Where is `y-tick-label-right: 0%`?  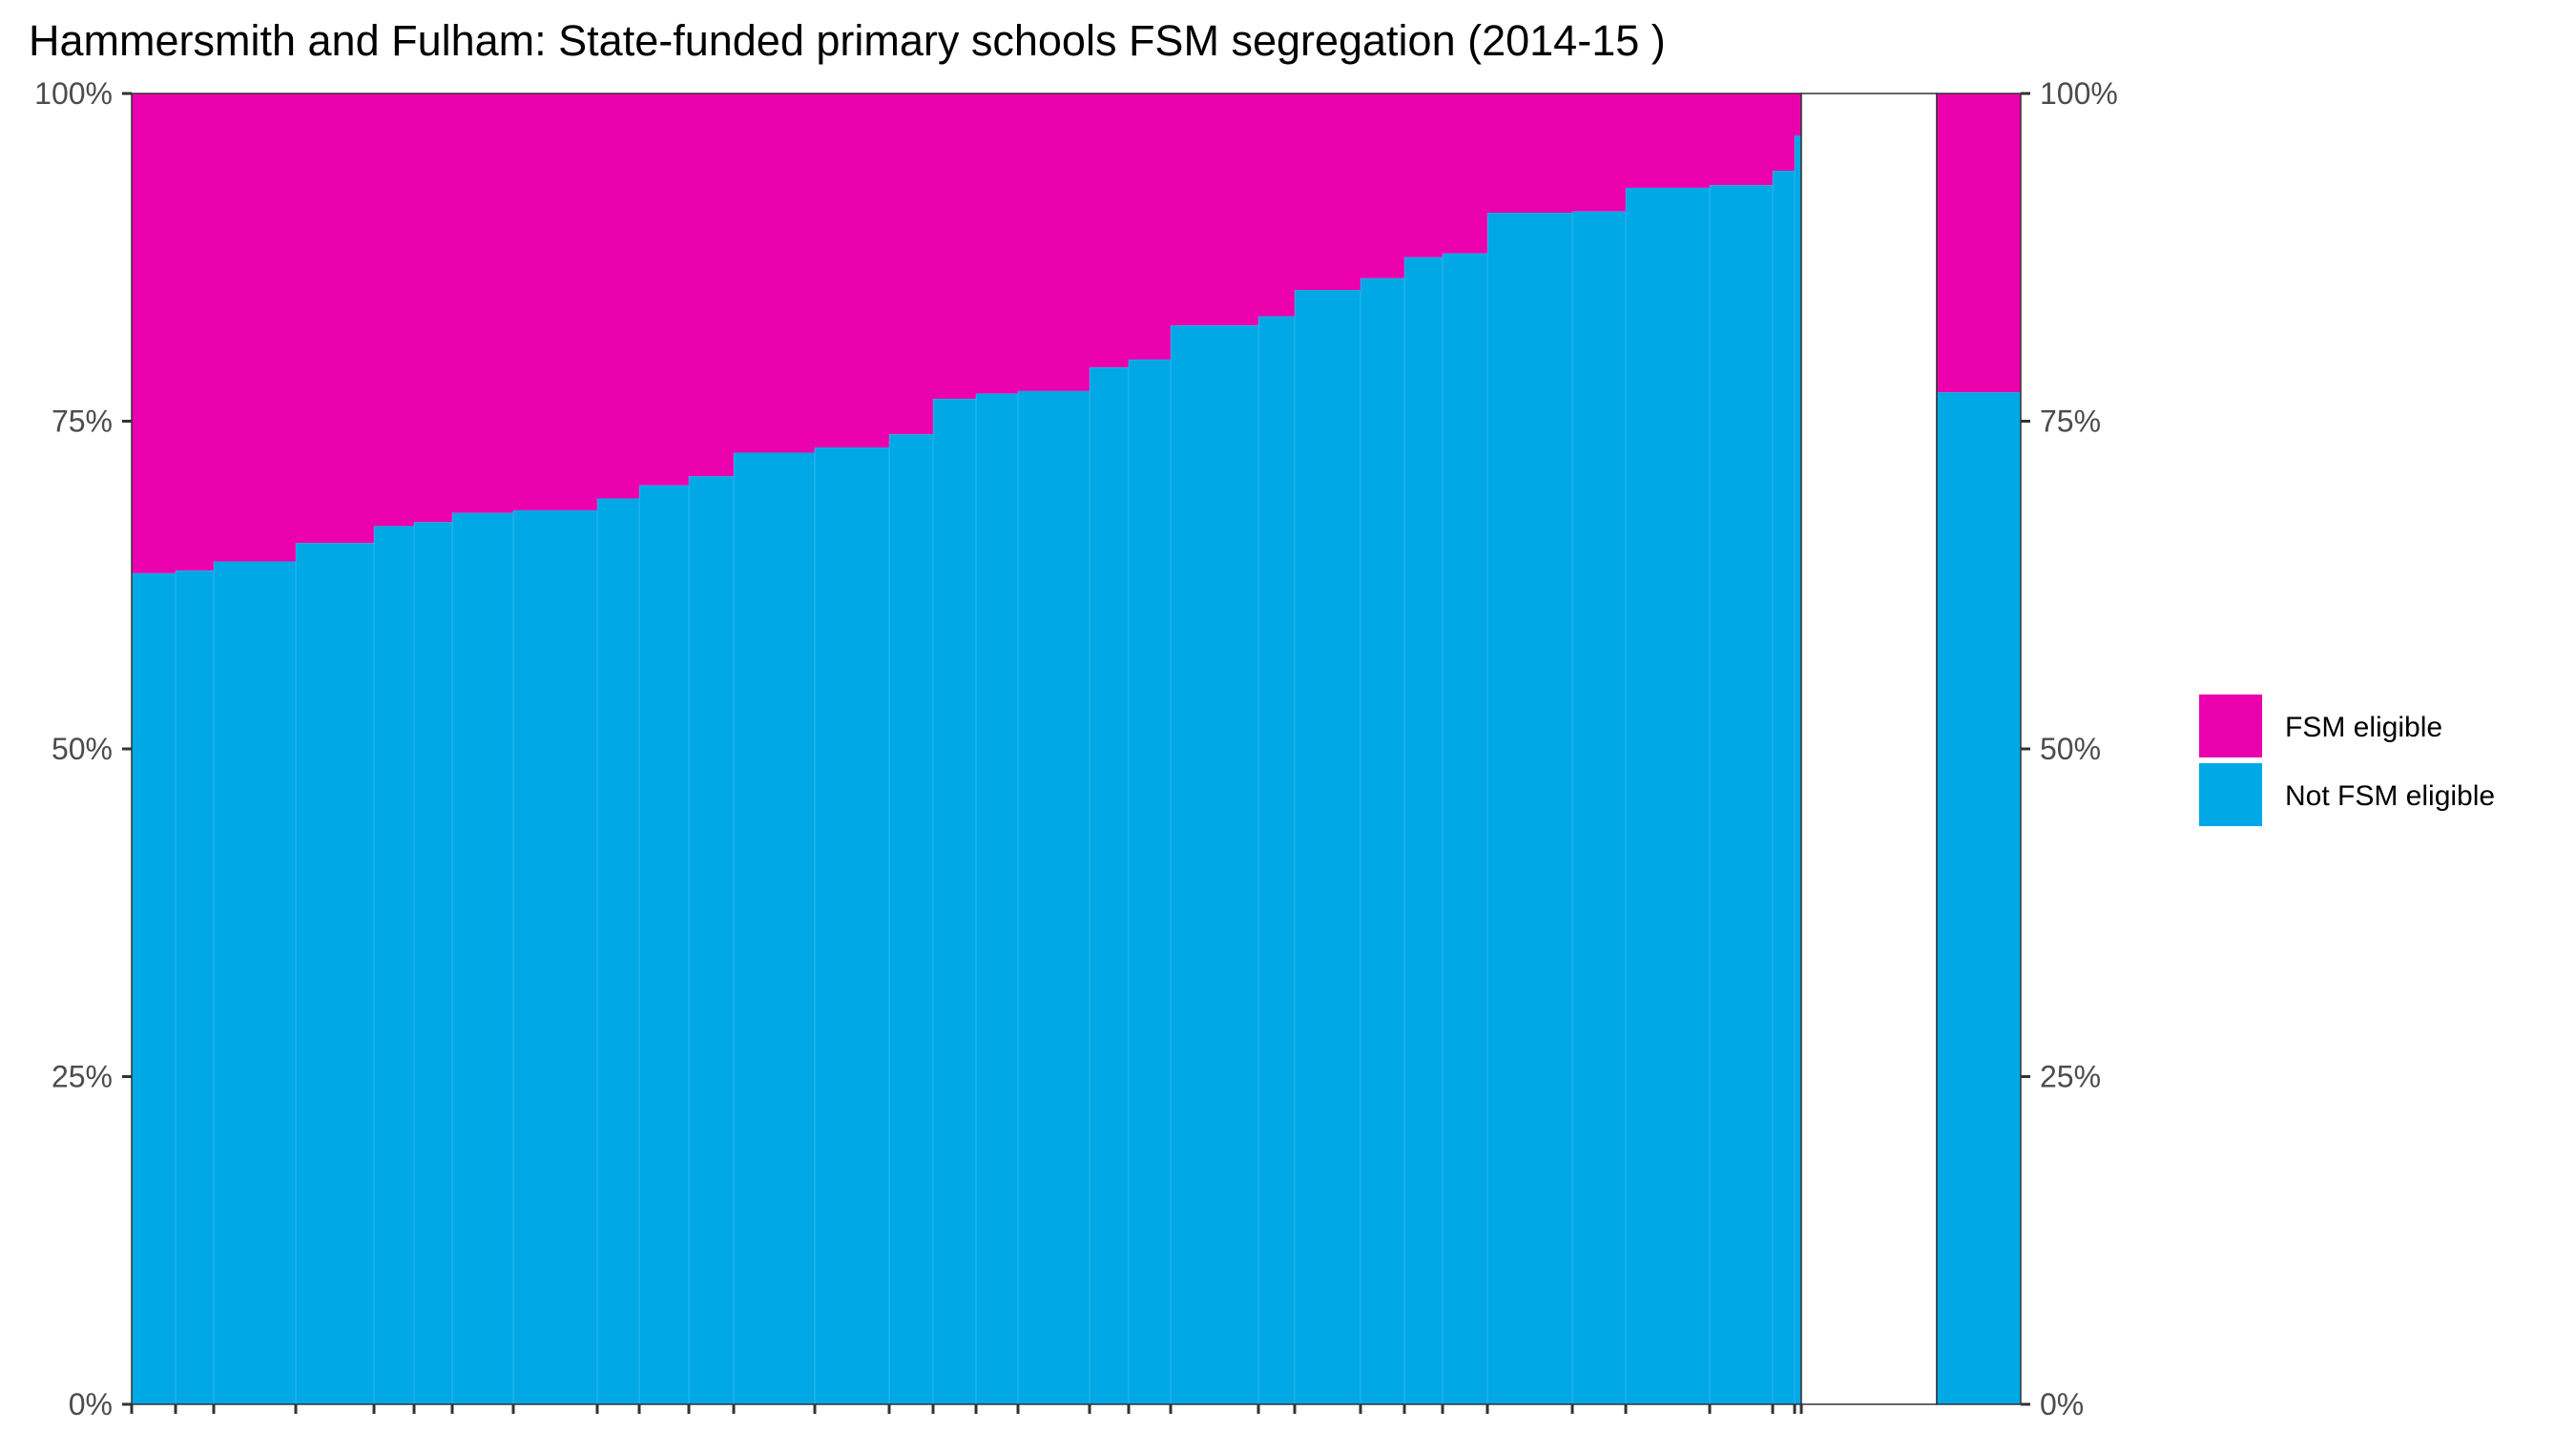 y-tick-label-right: 0% is located at coordinates (2062, 1404).